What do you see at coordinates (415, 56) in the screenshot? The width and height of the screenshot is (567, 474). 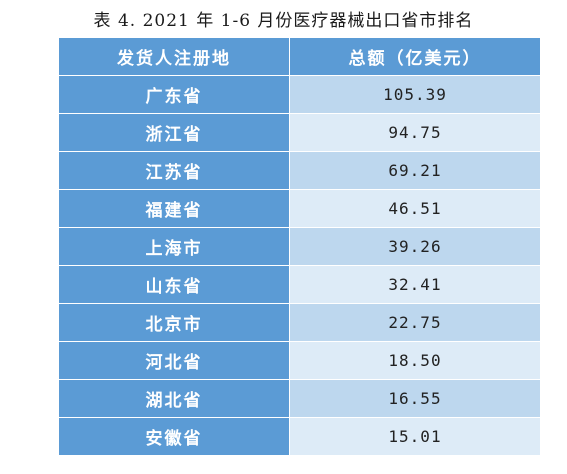 I see `header-amount: 总额（亿美元）` at bounding box center [415, 56].